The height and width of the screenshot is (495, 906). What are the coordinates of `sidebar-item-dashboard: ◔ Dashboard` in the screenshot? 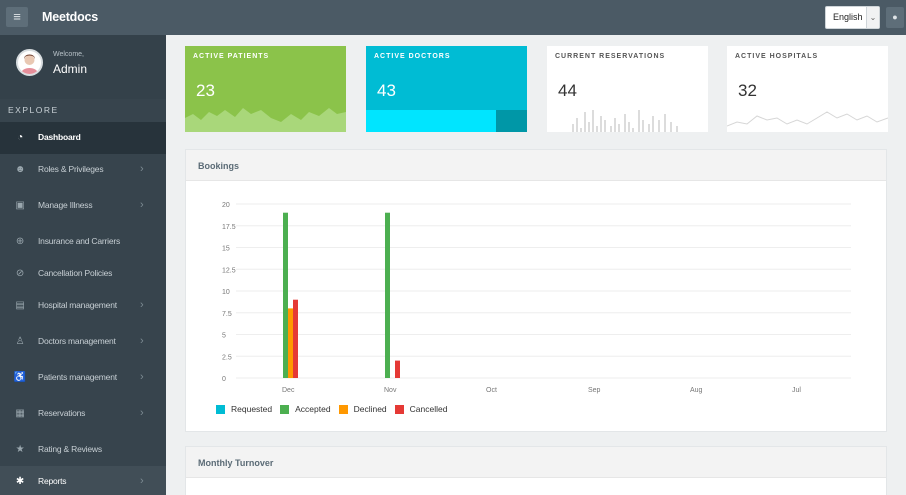 It's located at (83, 138).